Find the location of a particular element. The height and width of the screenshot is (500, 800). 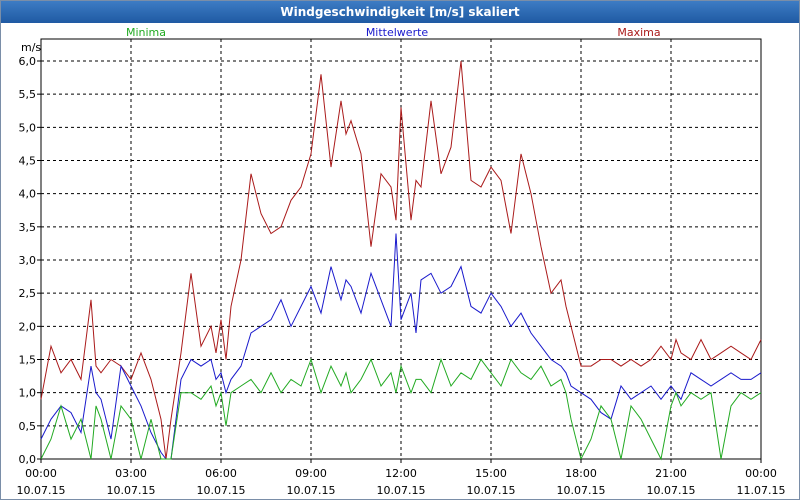

y-tick-label: 5,5 is located at coordinates (28, 94).